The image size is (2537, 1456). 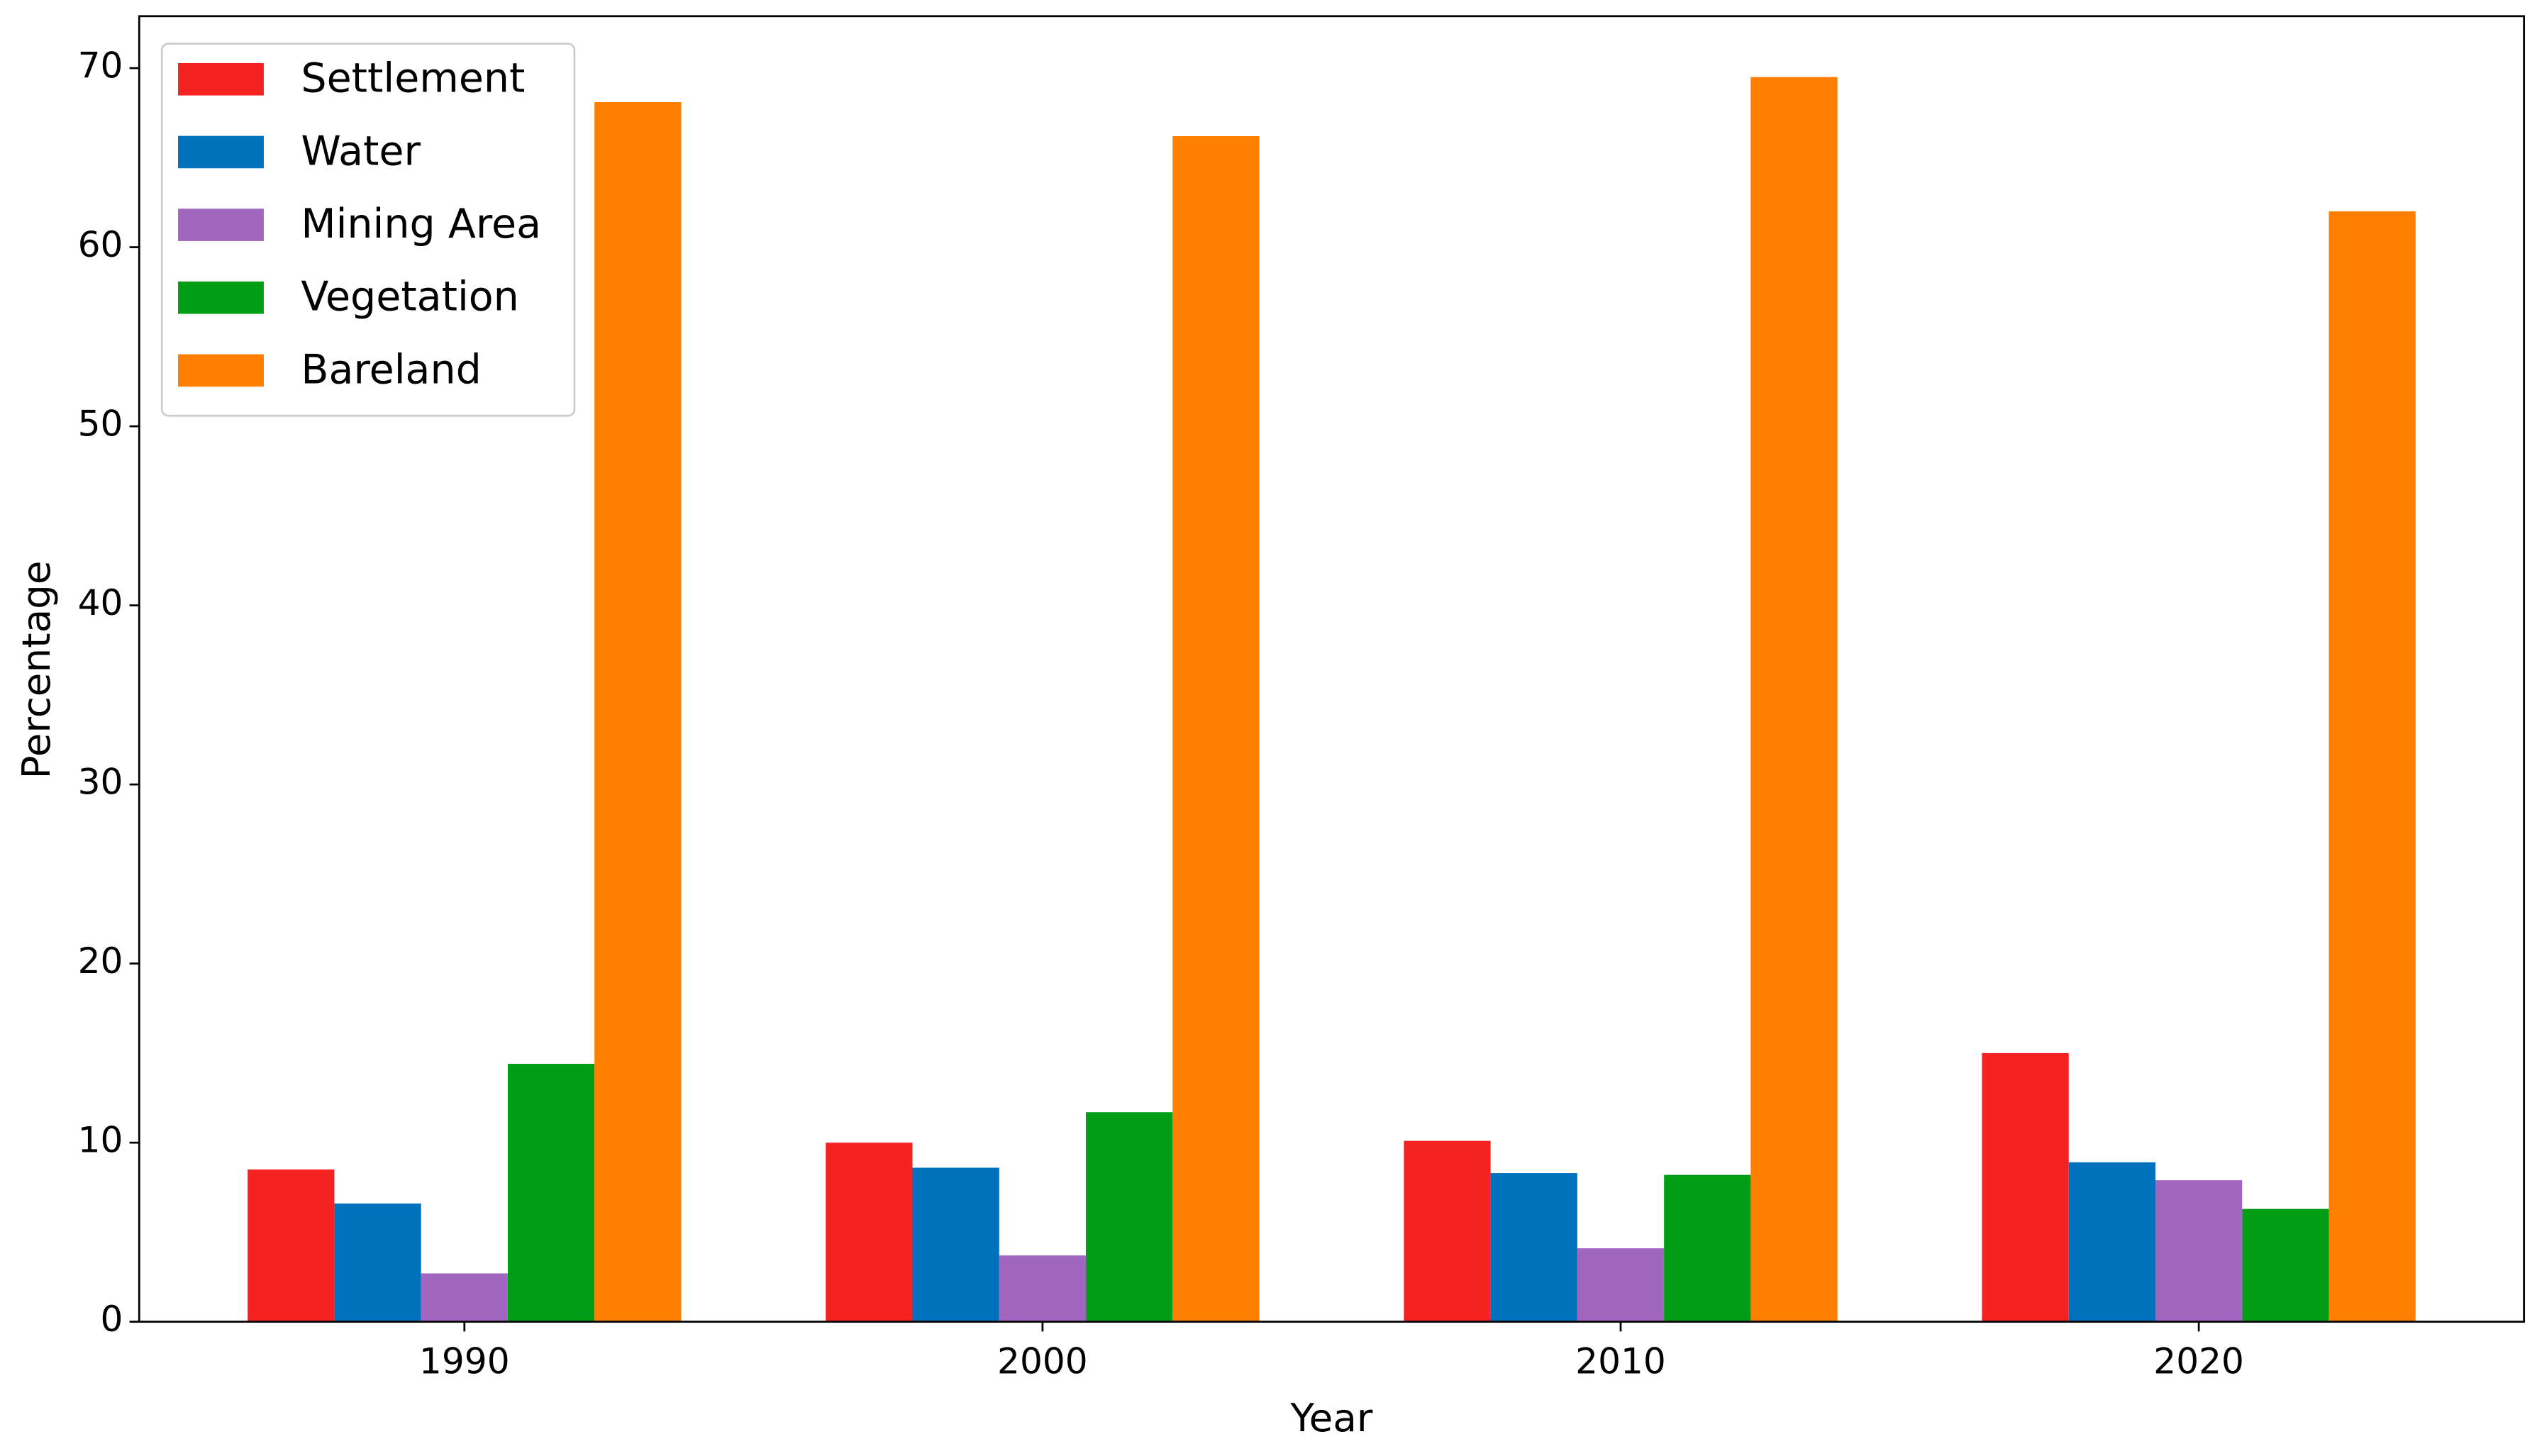 I want to click on legend-label: Water, so click(x=361, y=151).